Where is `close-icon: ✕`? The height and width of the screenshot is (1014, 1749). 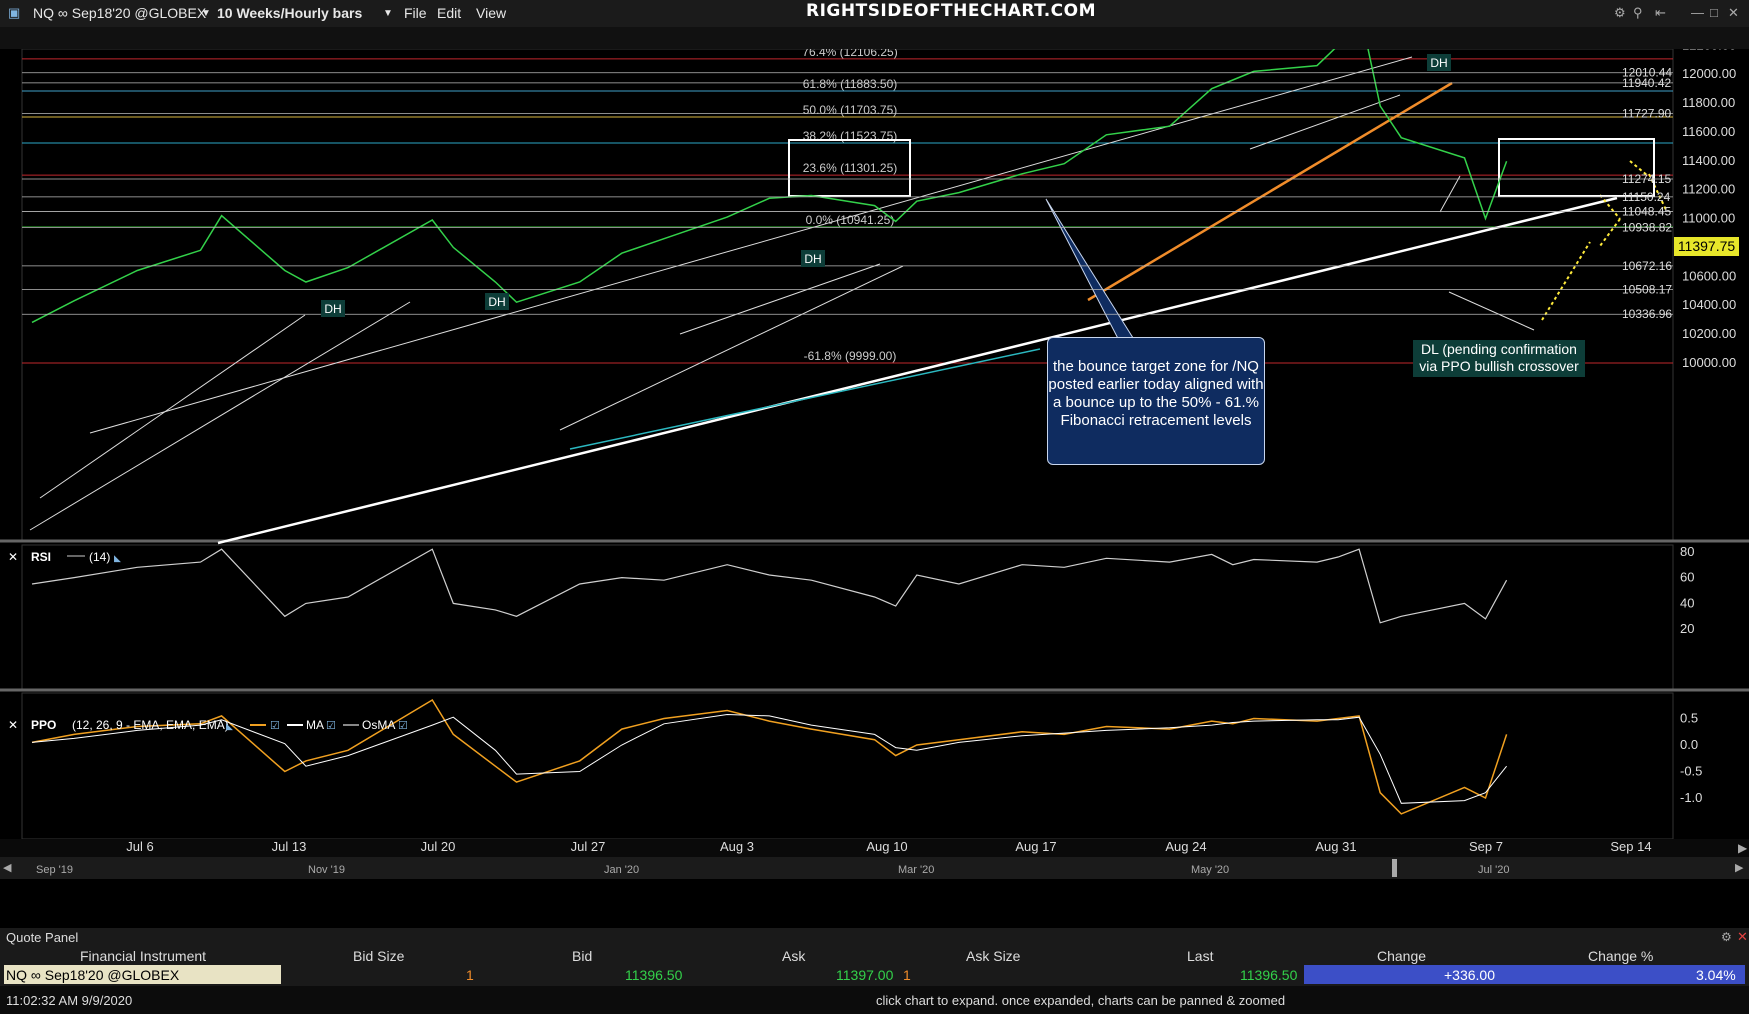
close-icon: ✕ is located at coordinates (1733, 12).